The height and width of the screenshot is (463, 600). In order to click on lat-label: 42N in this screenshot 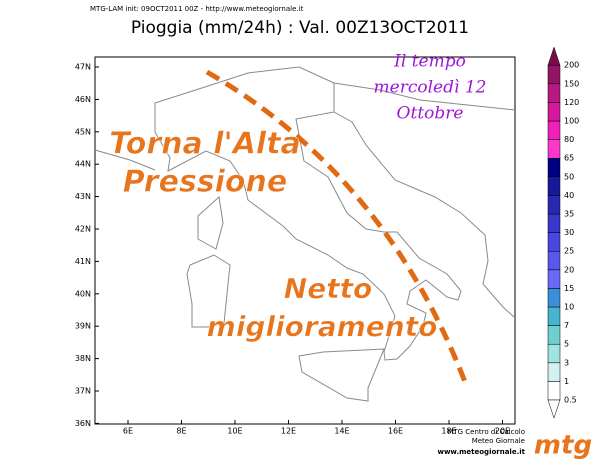, I will do `click(83, 229)`.